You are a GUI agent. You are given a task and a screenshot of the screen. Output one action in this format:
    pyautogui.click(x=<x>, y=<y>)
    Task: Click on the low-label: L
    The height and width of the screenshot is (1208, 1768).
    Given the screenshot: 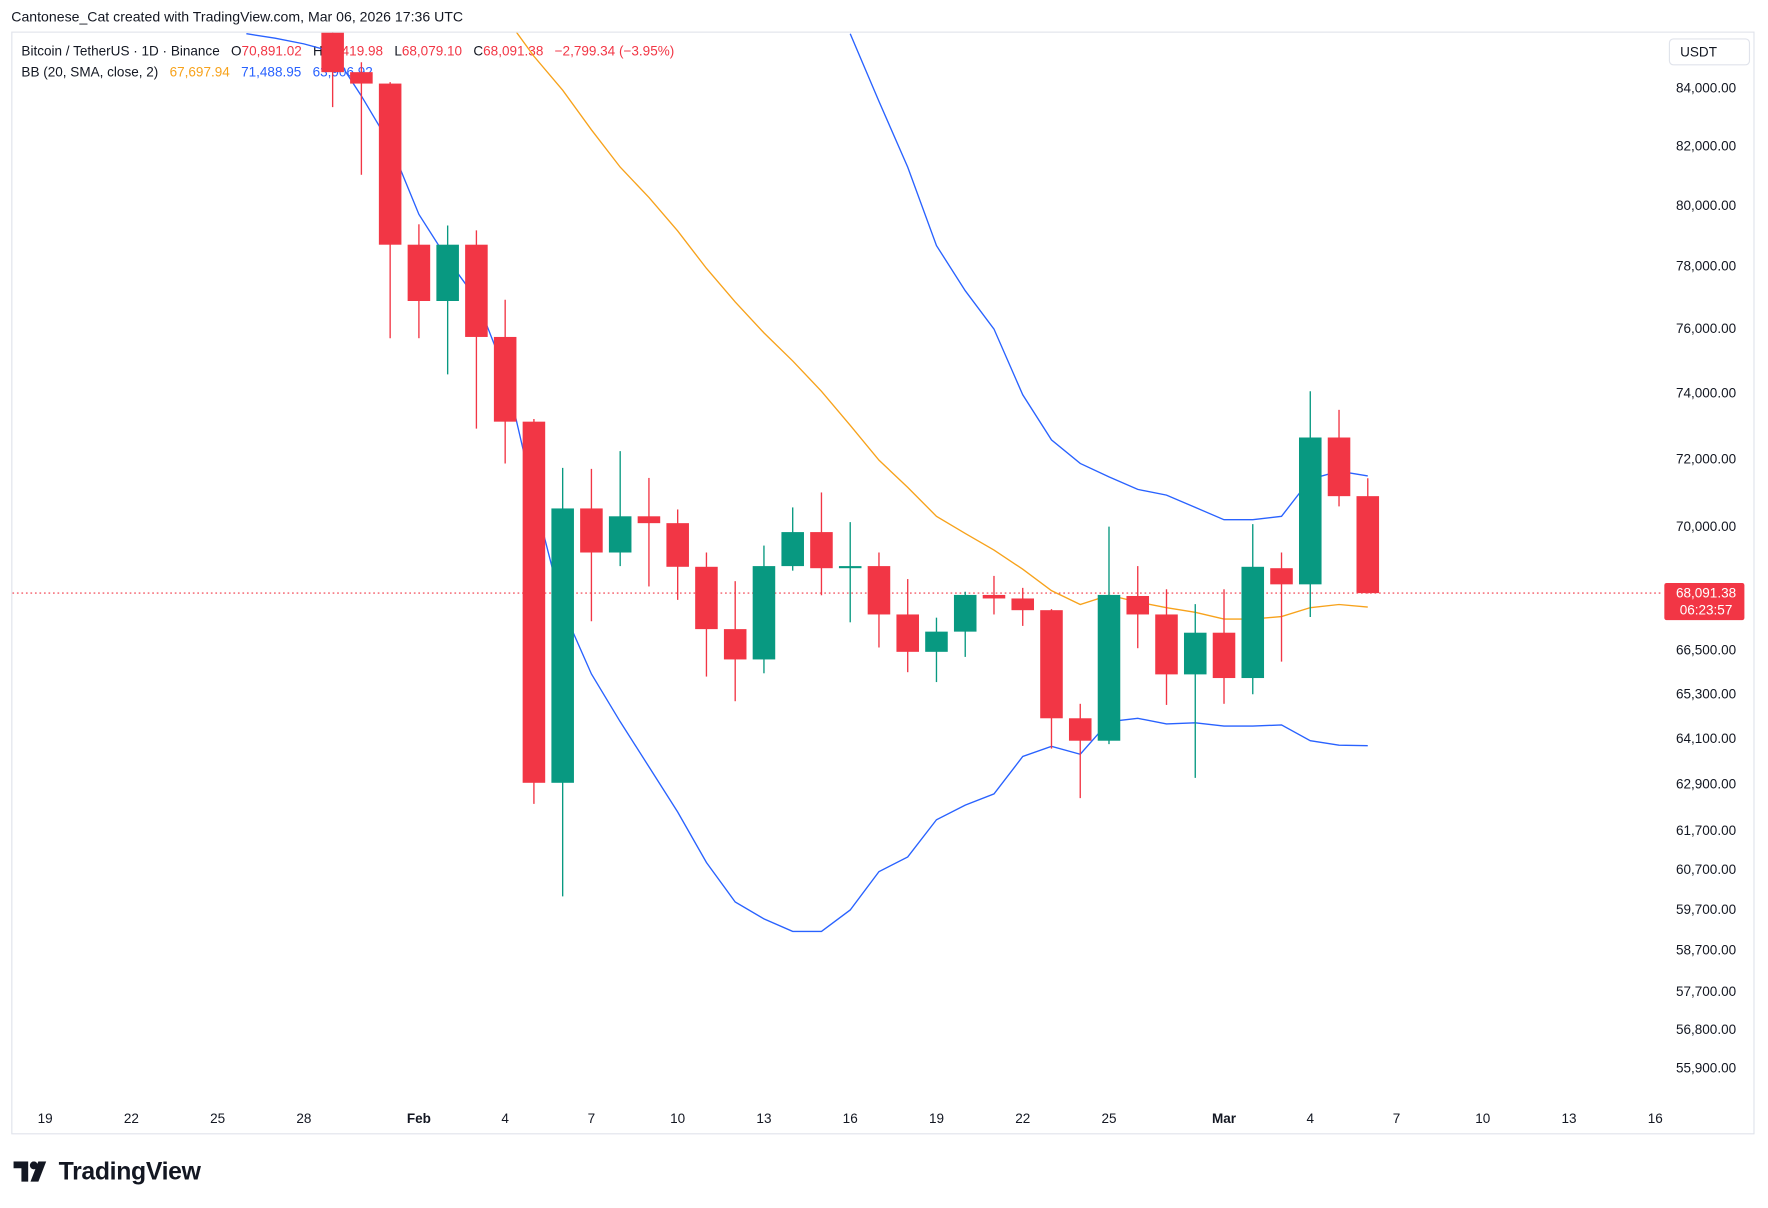 What is the action you would take?
    pyautogui.click(x=398, y=50)
    